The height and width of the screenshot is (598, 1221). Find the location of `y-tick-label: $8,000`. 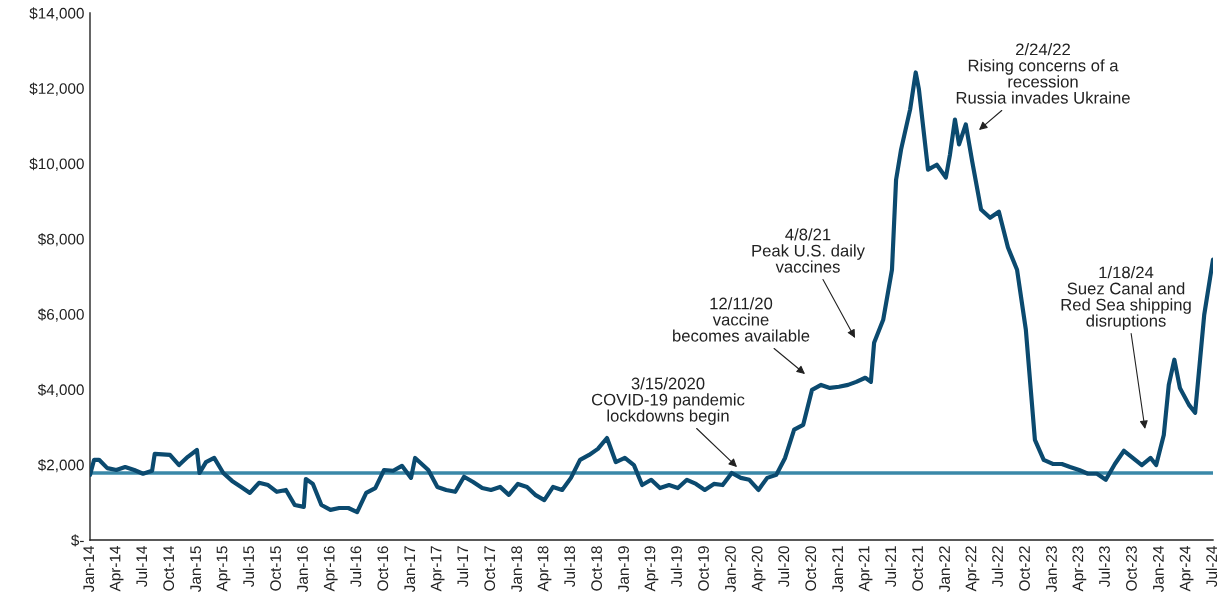

y-tick-label: $8,000 is located at coordinates (60, 240).